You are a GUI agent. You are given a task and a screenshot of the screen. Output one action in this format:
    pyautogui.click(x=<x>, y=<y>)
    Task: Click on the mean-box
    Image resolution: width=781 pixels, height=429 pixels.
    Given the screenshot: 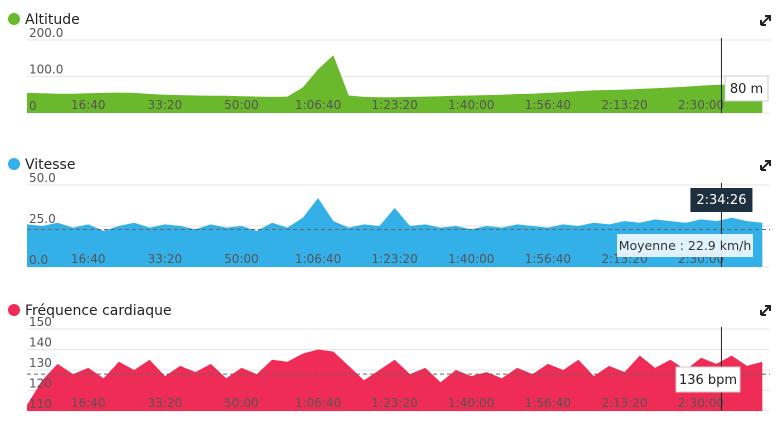 What is the action you would take?
    pyautogui.click(x=685, y=245)
    